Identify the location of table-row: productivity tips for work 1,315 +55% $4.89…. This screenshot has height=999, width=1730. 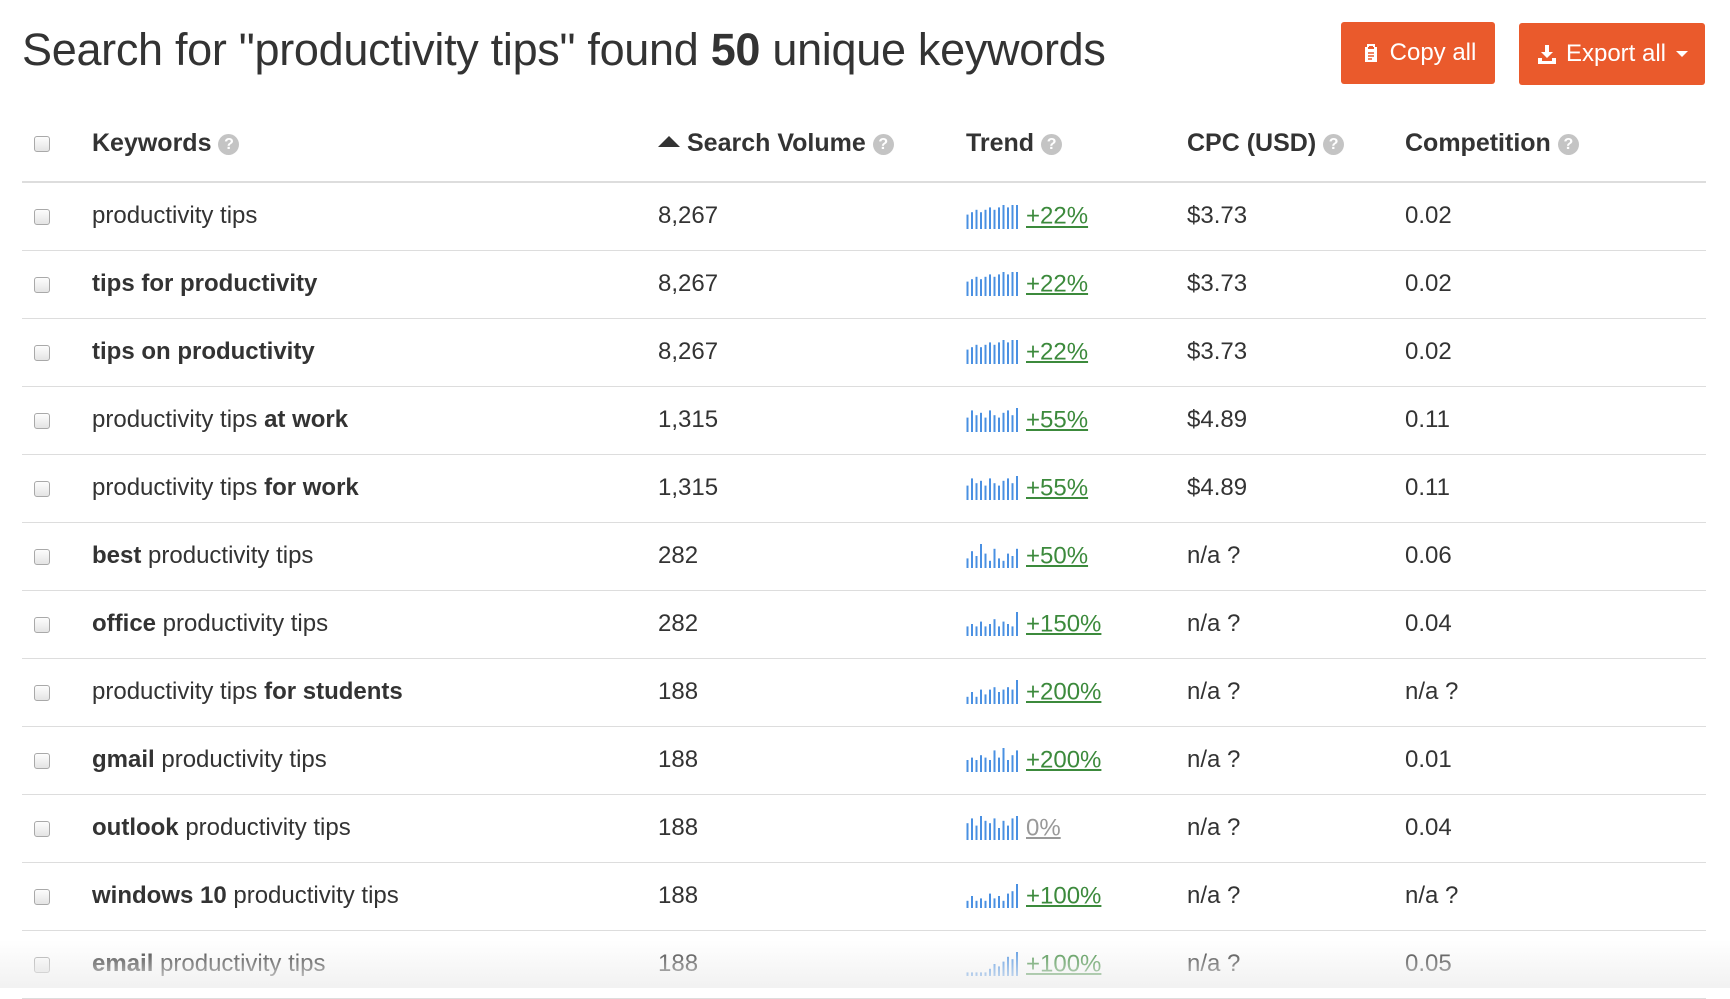
(864, 488).